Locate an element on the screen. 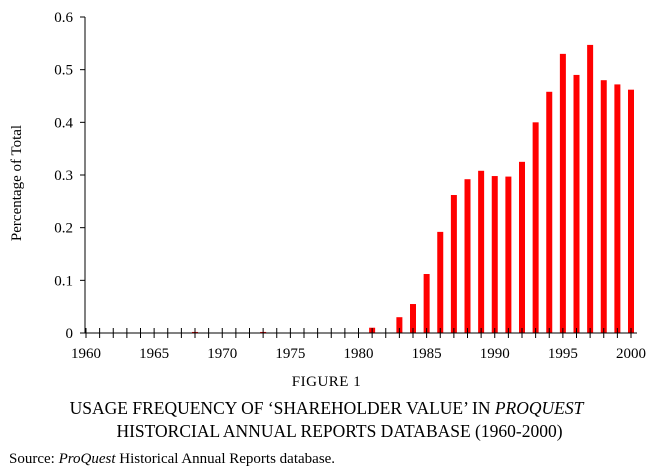 This screenshot has height=475, width=653. bar-1999 is located at coordinates (617, 208).